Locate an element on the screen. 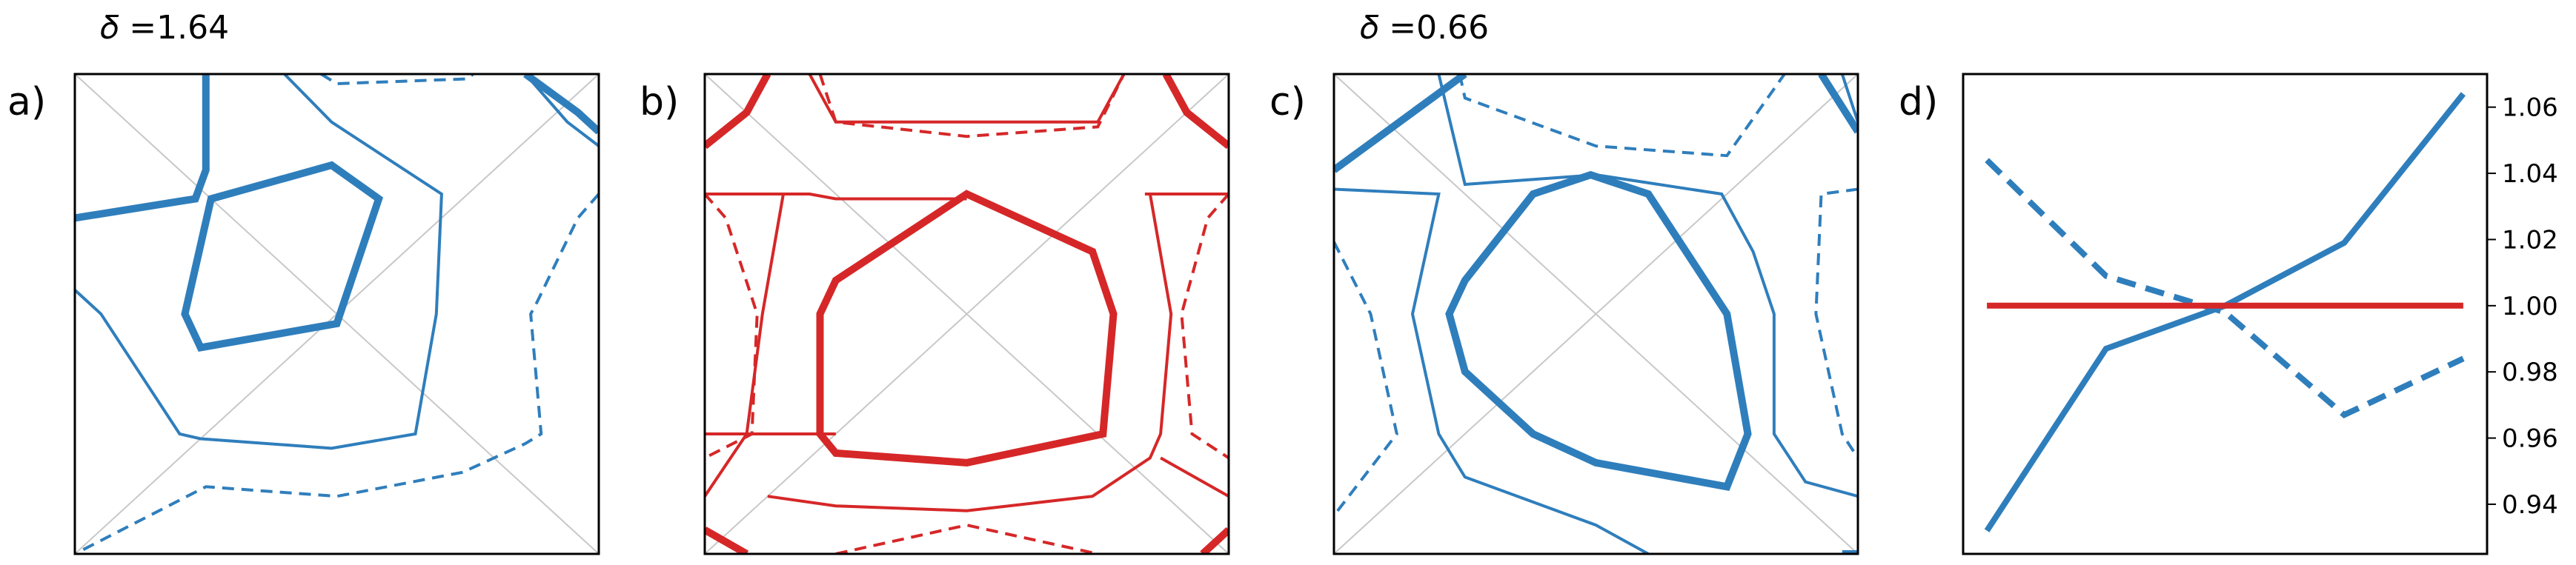 The width and height of the screenshot is (2576, 565). panel-label-b: b) is located at coordinates (659, 102).